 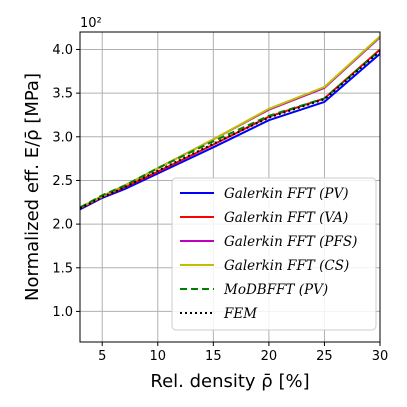 I want to click on x-tick-label: 30, so click(x=380, y=356).